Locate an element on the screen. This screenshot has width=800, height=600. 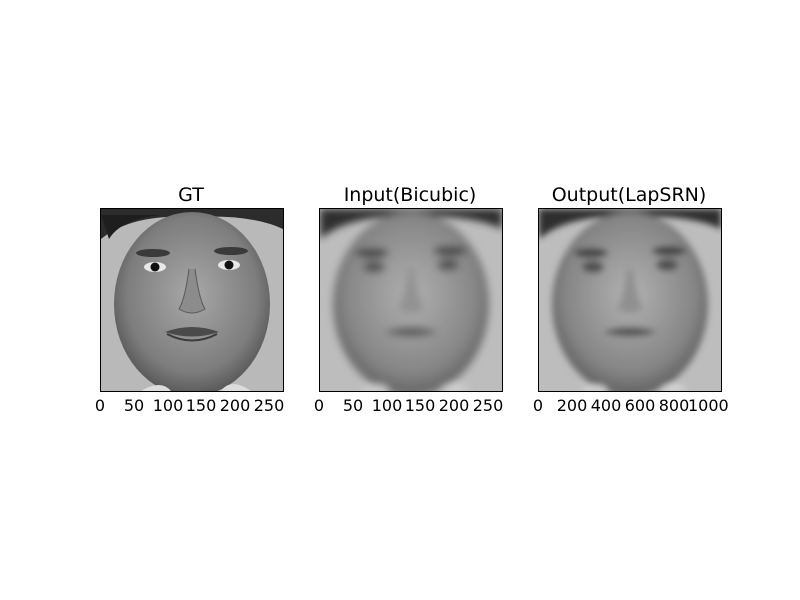
face-photo-sharp is located at coordinates (192, 300).